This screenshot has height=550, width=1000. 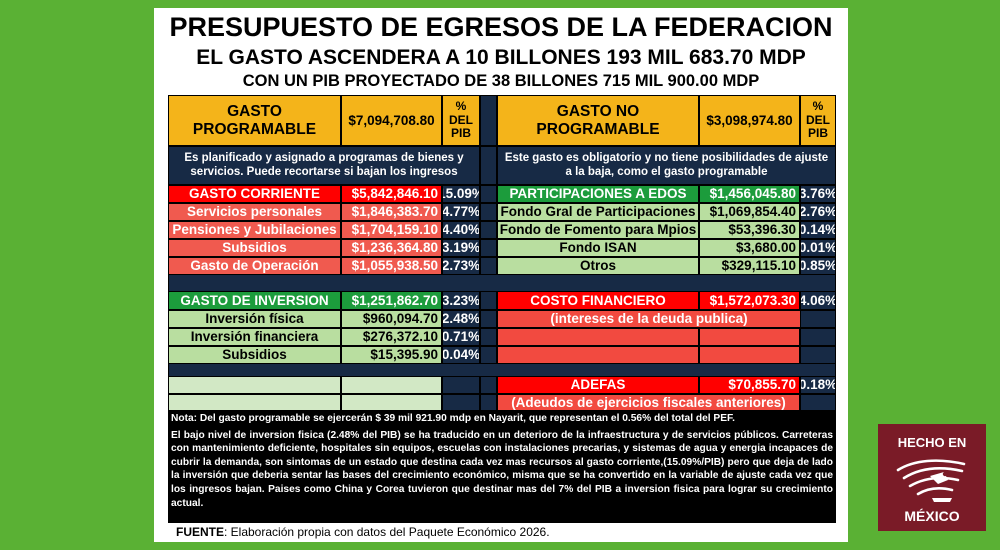 I want to click on gasto-no-programable-amount: $3,098,974.80, so click(x=749, y=120).